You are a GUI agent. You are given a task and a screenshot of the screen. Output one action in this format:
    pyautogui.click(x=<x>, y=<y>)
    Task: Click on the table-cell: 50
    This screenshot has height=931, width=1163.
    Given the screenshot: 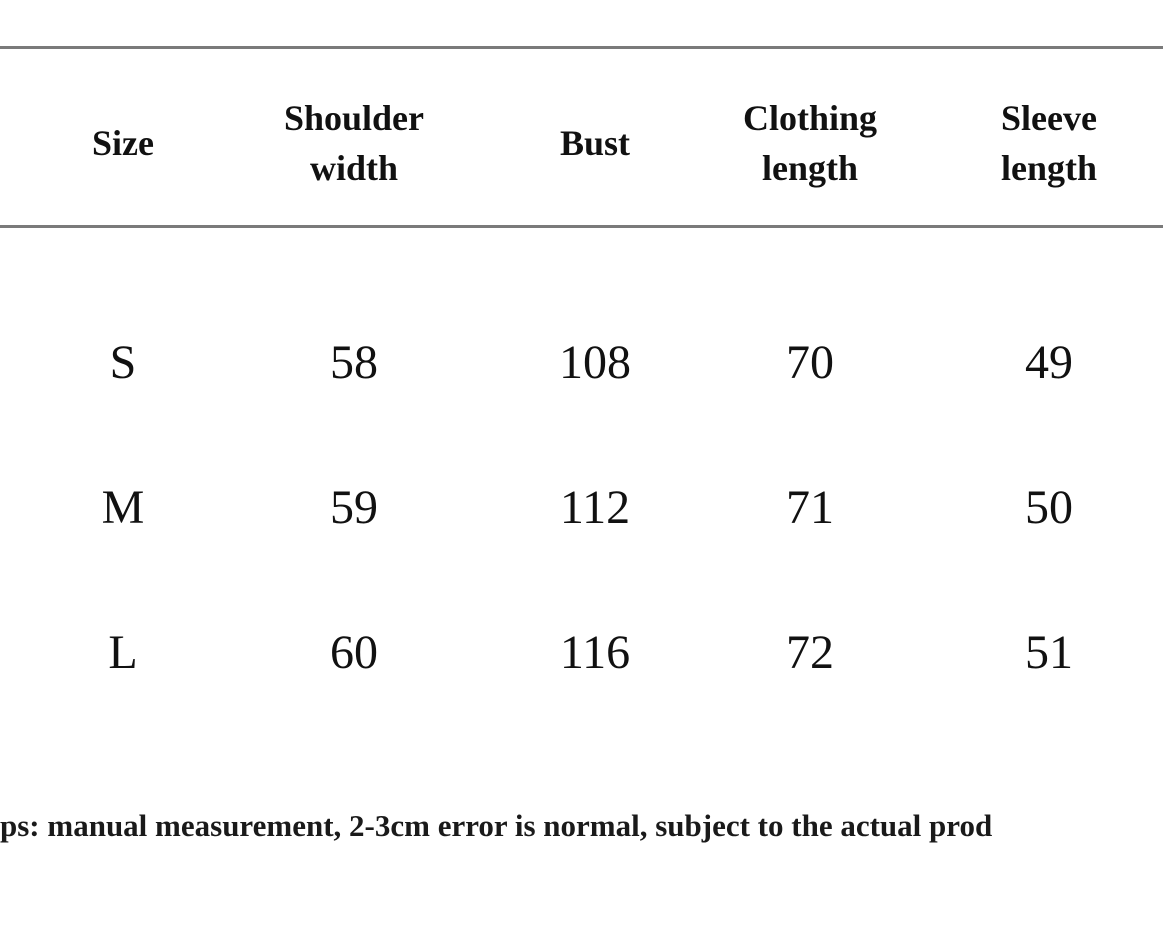 What is the action you would take?
    pyautogui.click(x=1049, y=507)
    